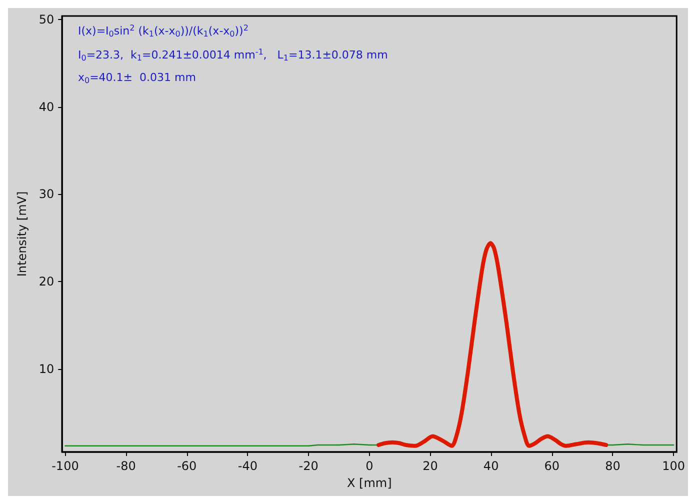  What do you see at coordinates (674, 466) in the screenshot?
I see `x-tick-label: 100` at bounding box center [674, 466].